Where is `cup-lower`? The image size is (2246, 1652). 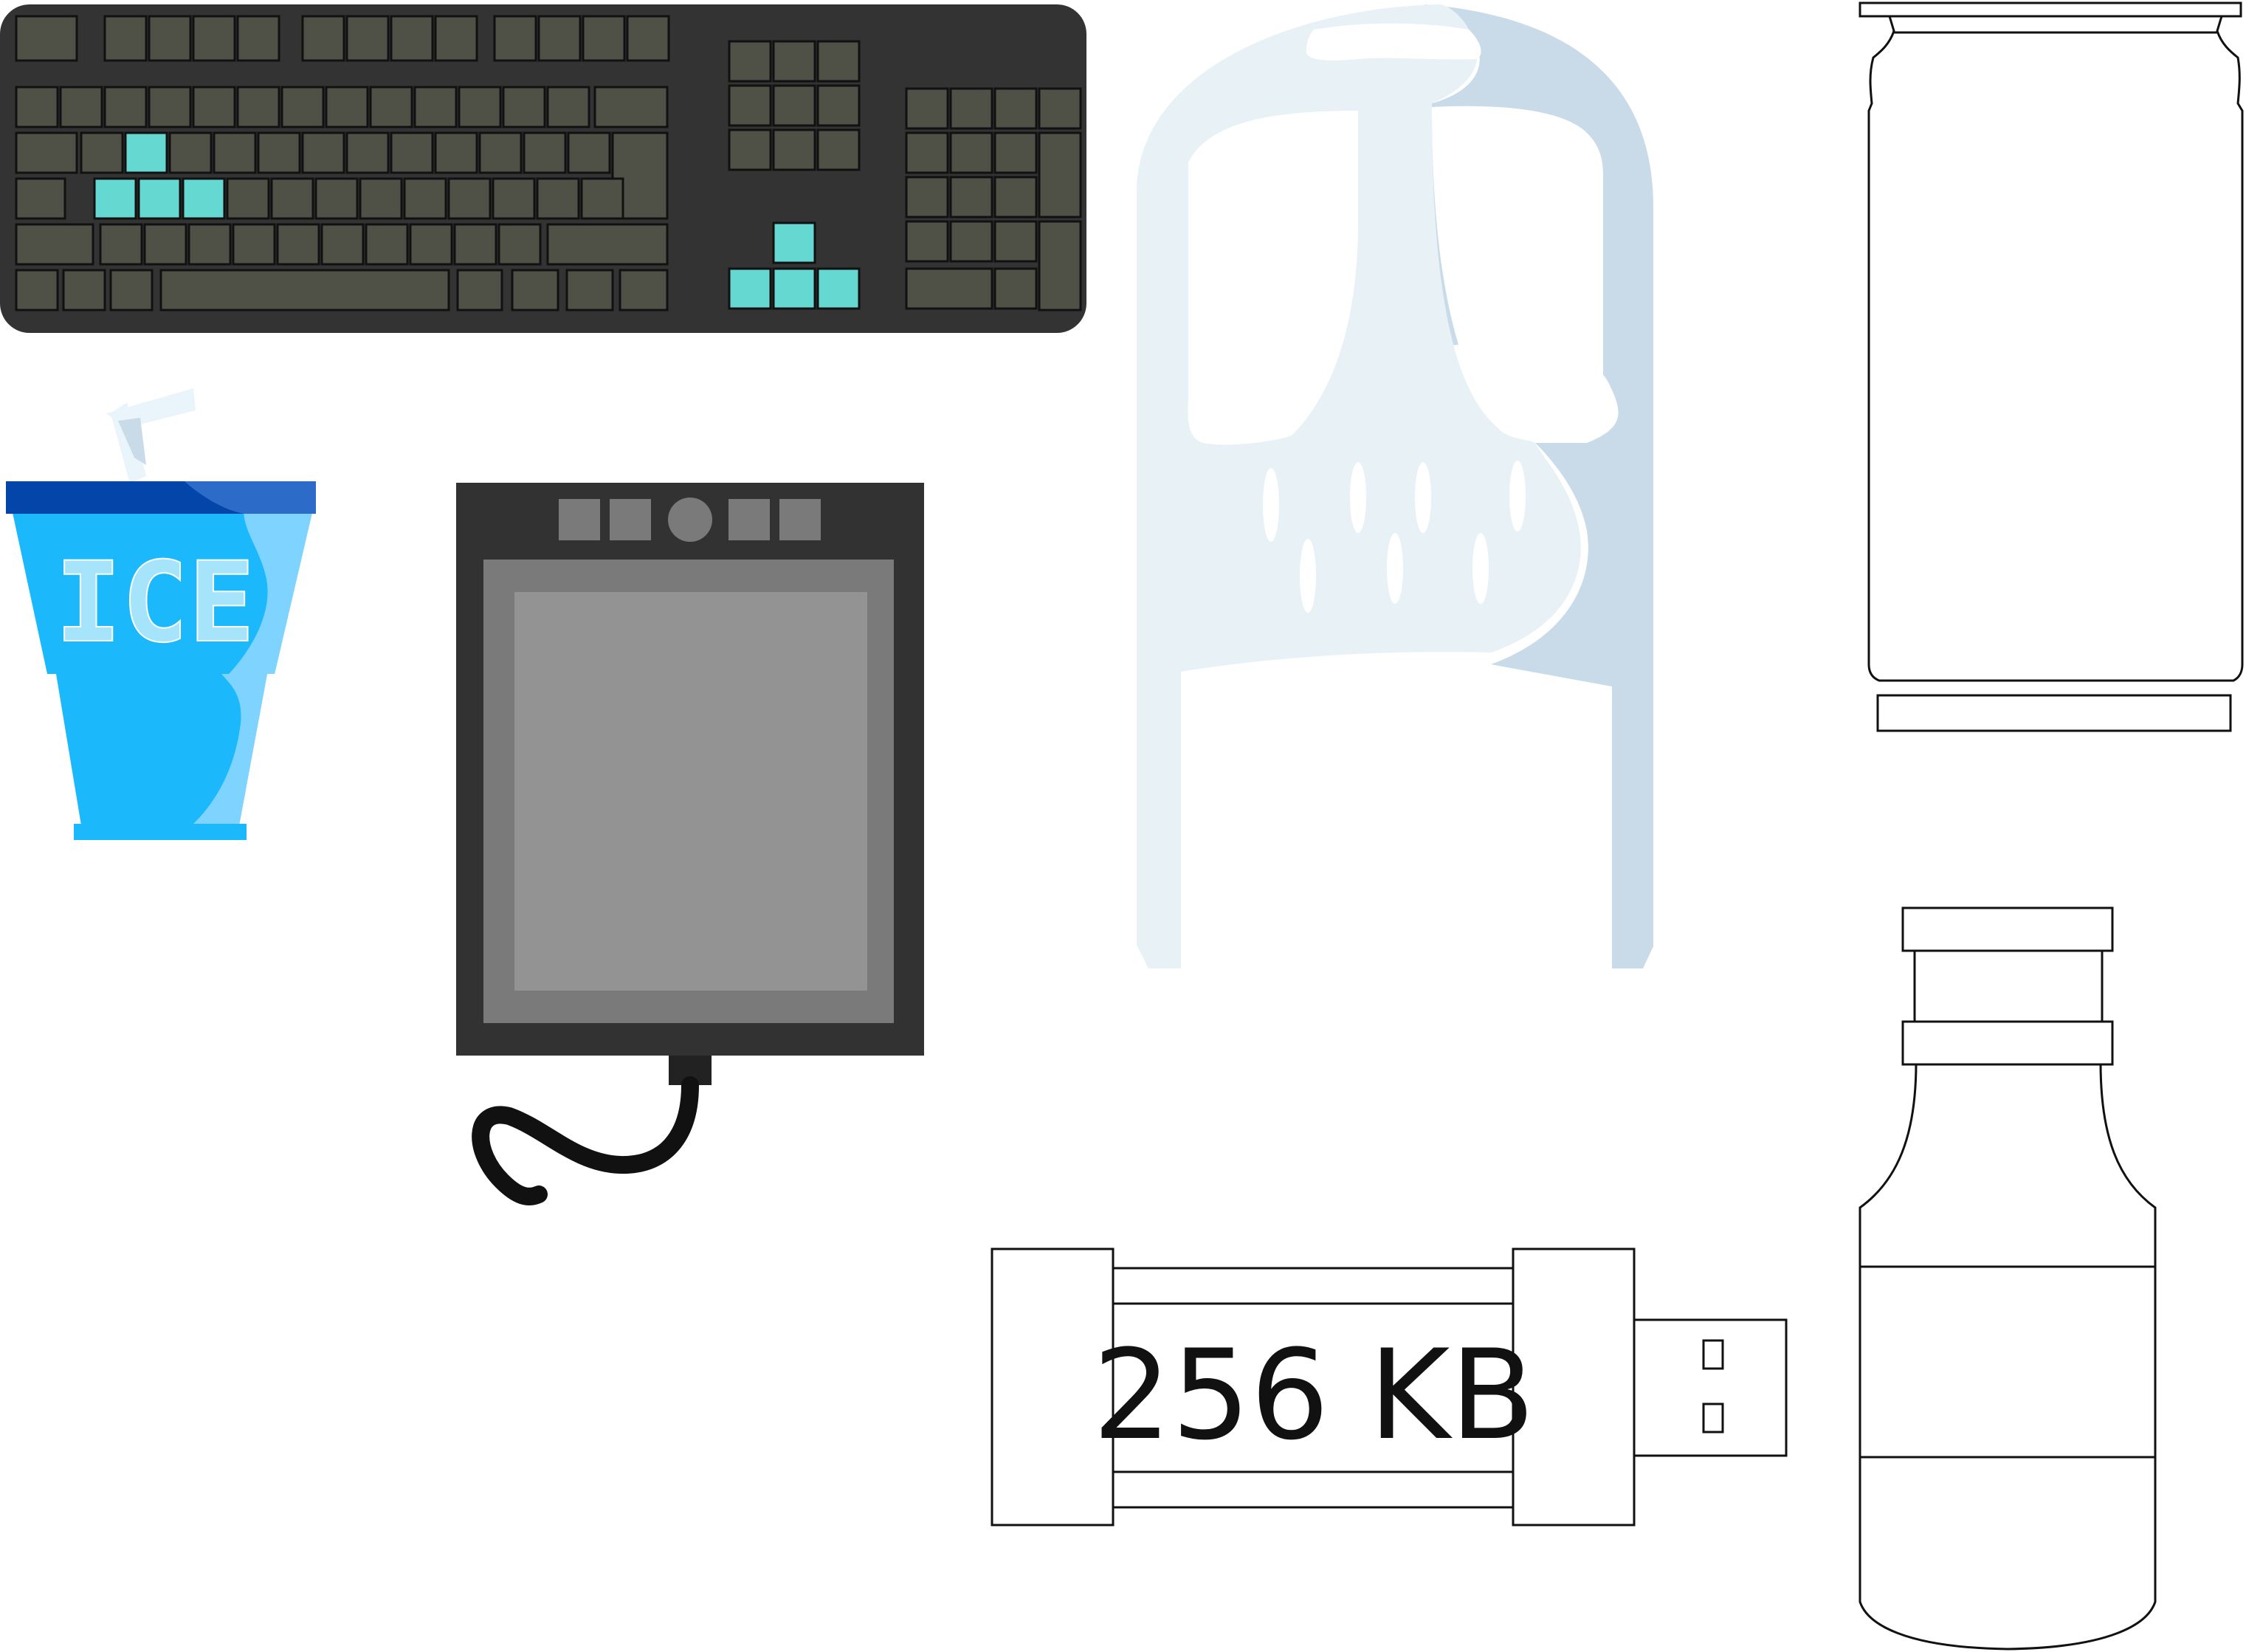
cup-lower is located at coordinates (161, 749).